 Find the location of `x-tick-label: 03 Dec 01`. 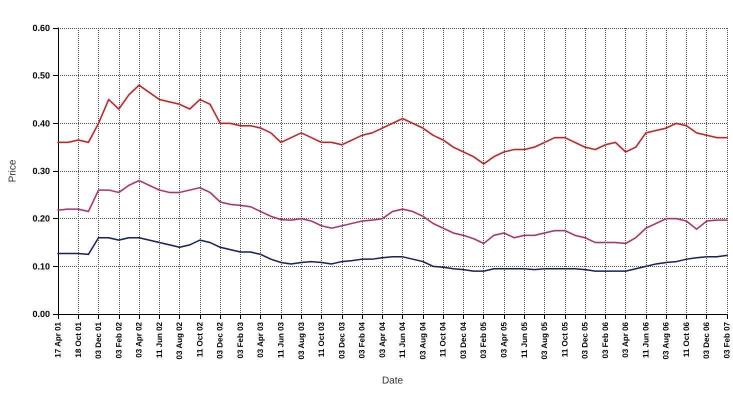

x-tick-label: 03 Dec 01 is located at coordinates (99, 340).